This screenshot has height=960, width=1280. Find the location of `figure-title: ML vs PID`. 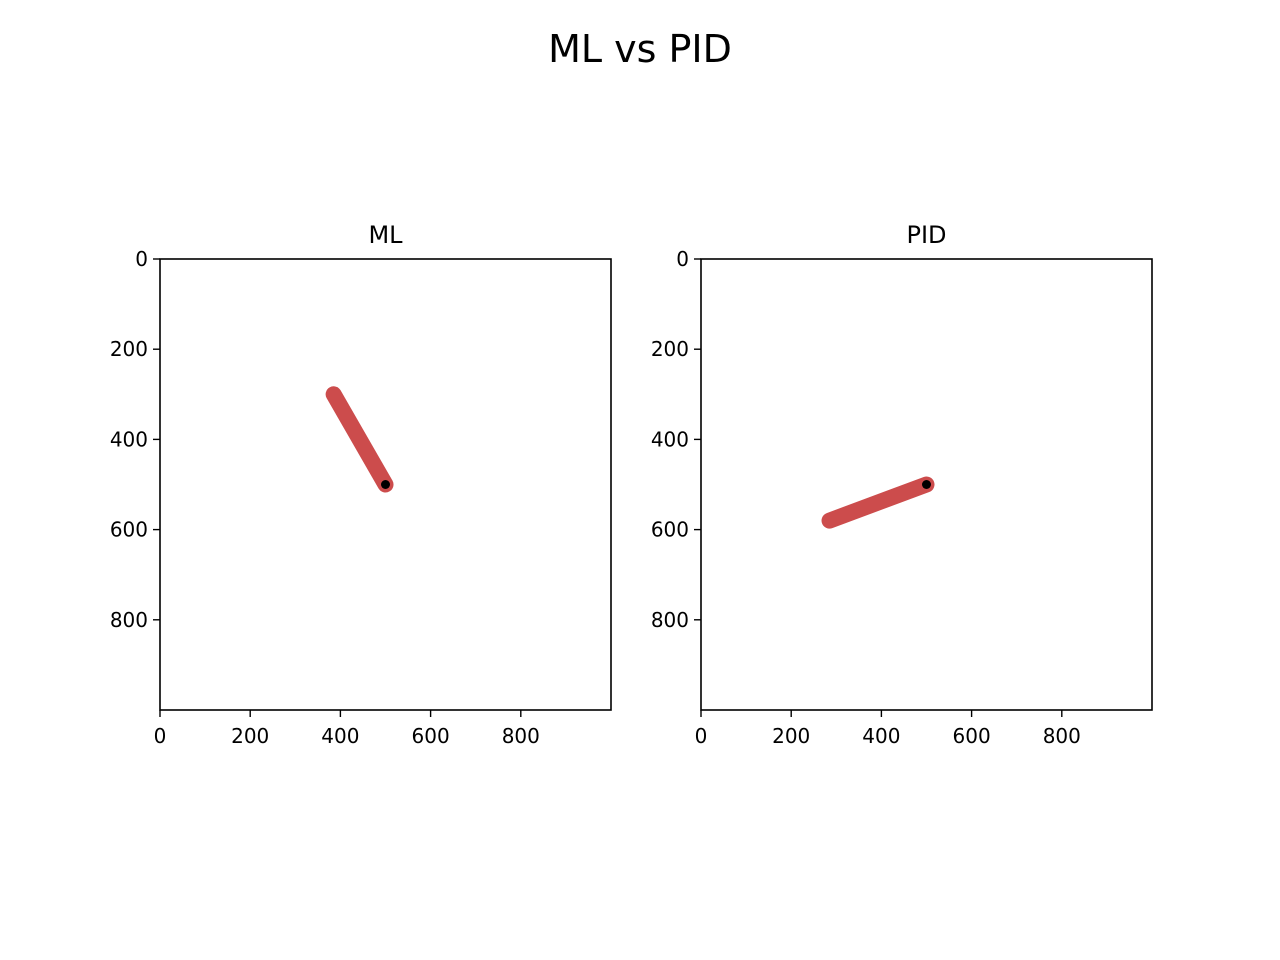

figure-title: ML vs PID is located at coordinates (640, 49).